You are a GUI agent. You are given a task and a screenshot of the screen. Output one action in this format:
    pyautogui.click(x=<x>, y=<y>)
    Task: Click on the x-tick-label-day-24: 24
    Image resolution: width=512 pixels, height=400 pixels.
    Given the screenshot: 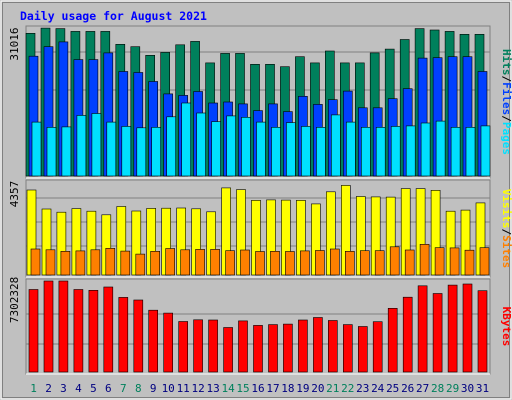 What is the action you would take?
    pyautogui.click(x=378, y=388)
    